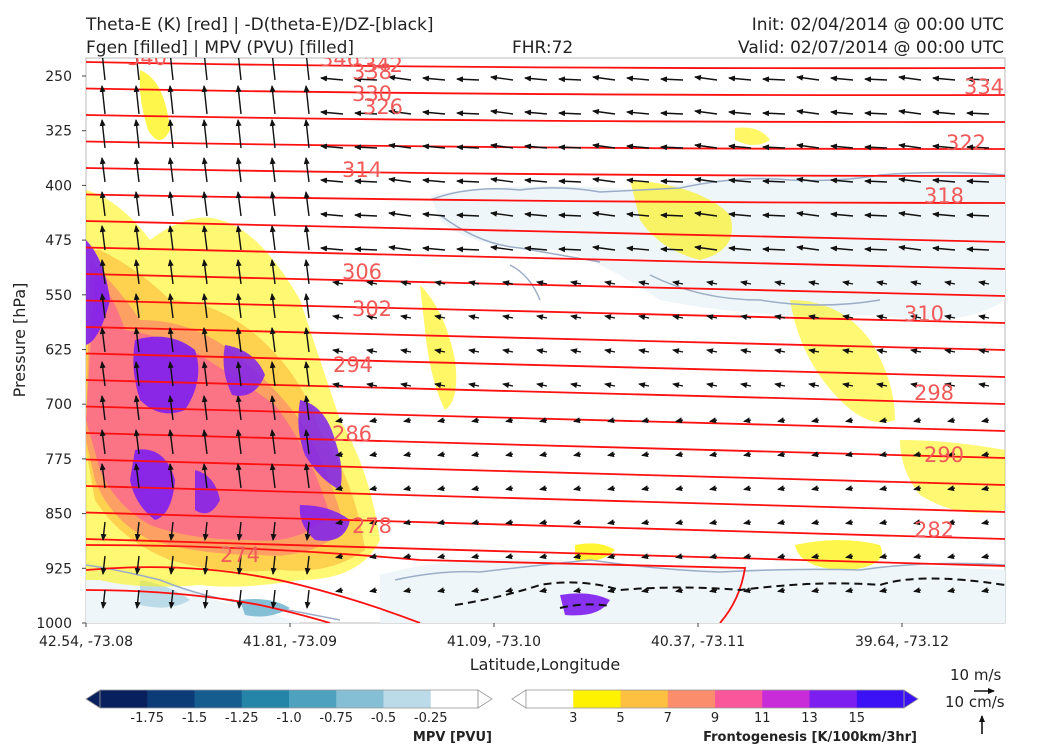 This screenshot has height=750, width=1050. I want to click on mpv-colorbar-label: -1.5, so click(194, 718).